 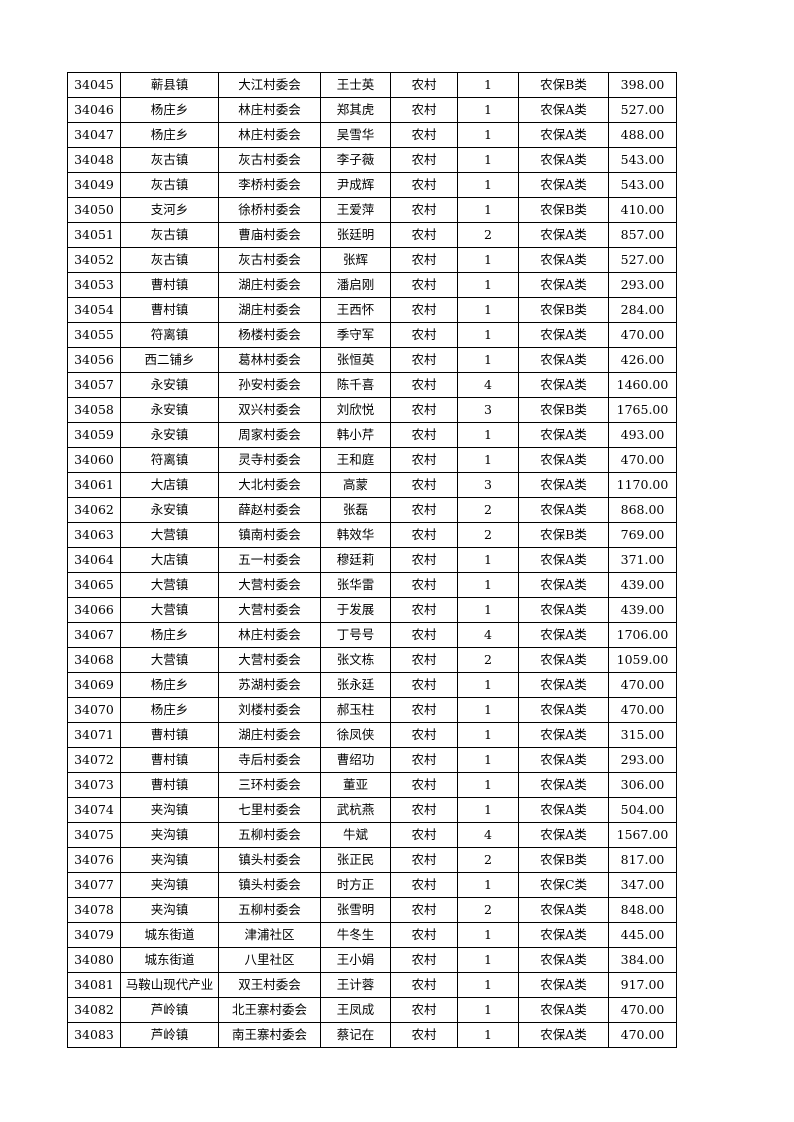 I want to click on person-name: 蔡记在, so click(x=355, y=1035).